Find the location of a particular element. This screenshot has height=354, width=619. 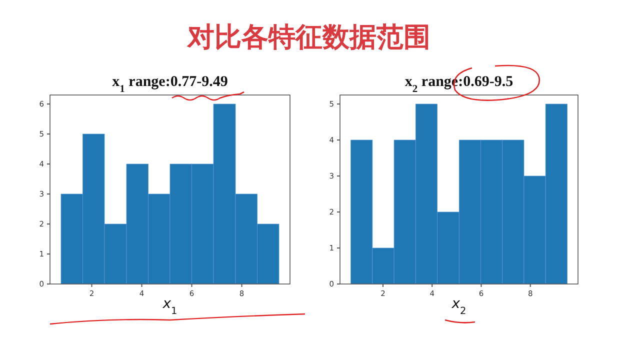

text: 对比各特征数据范围 is located at coordinates (308, 37).